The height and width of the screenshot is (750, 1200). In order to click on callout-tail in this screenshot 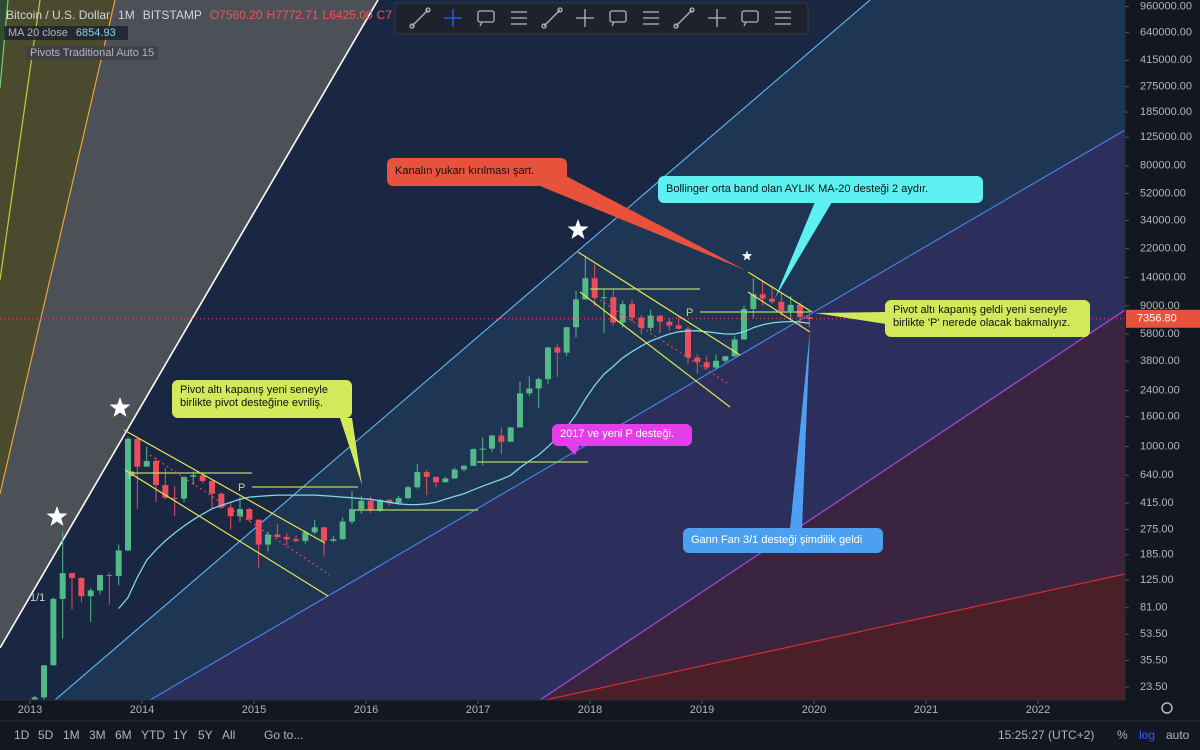, I will do `click(642, 223)`.